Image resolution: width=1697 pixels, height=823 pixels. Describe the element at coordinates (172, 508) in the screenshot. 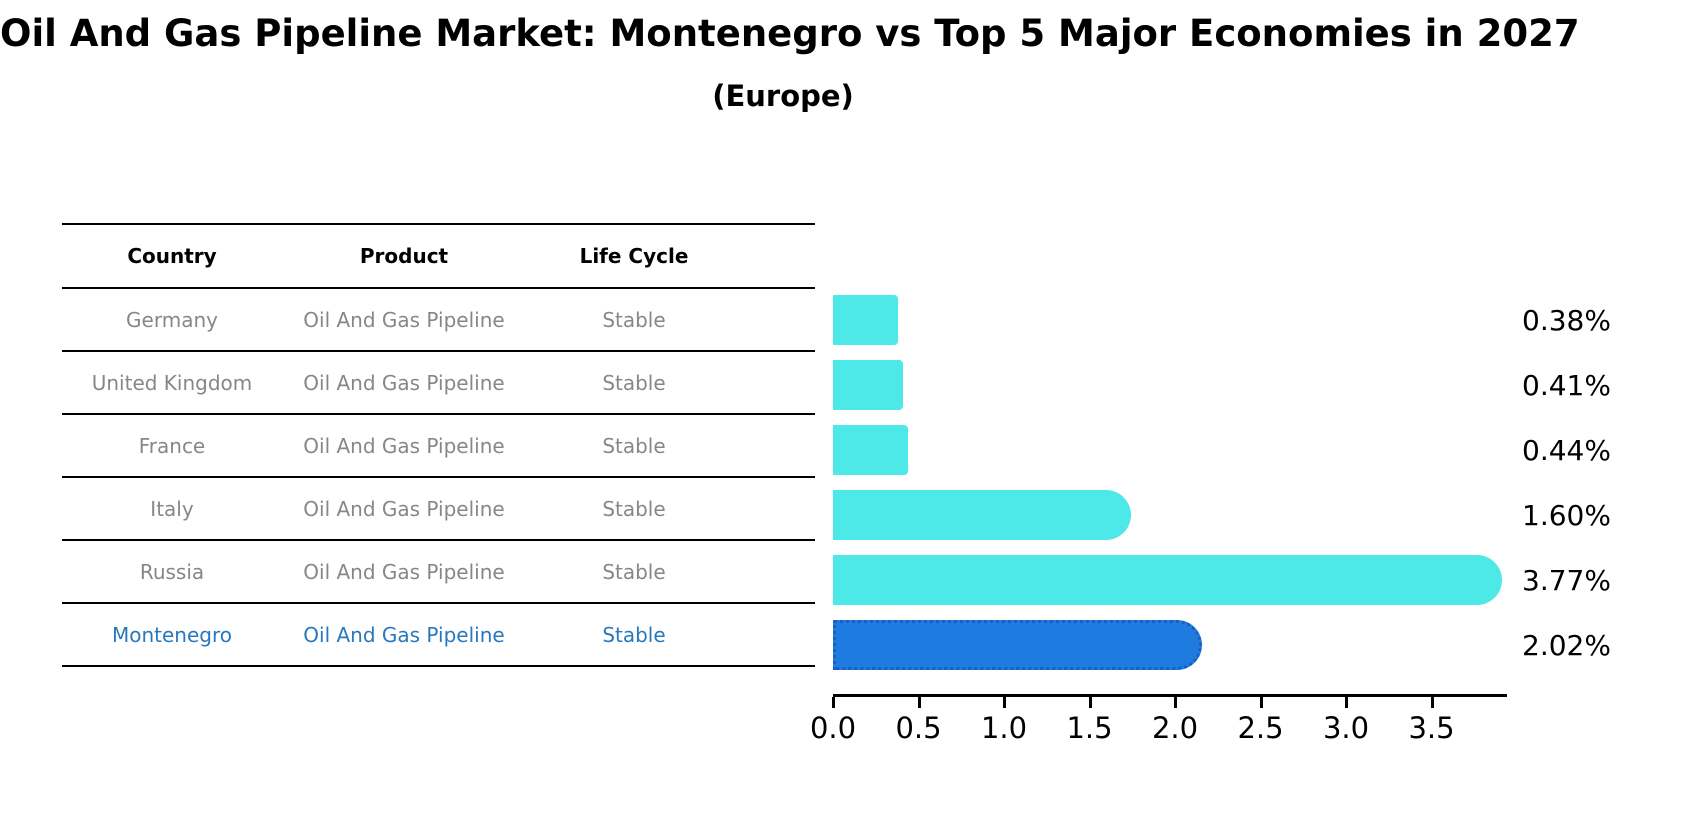

I see `cell-country: Italy` at that location.